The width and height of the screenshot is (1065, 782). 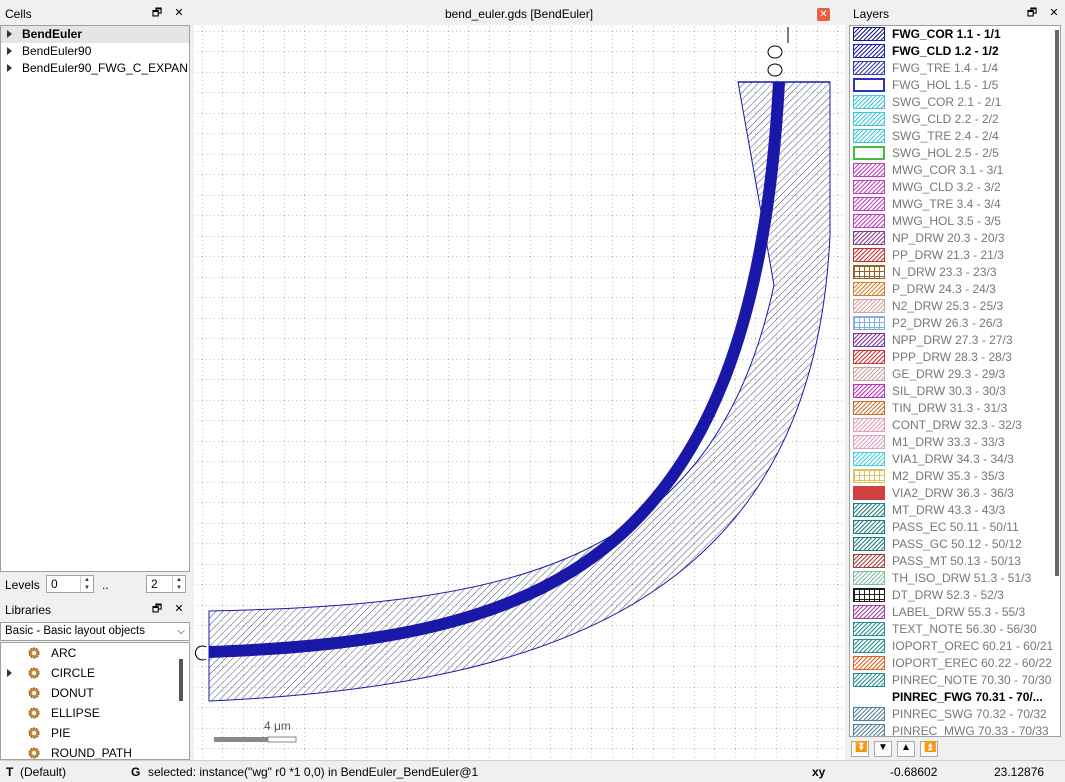 What do you see at coordinates (166, 584) in the screenshot?
I see `levels-to-spinner: 2 ▲ ▼` at bounding box center [166, 584].